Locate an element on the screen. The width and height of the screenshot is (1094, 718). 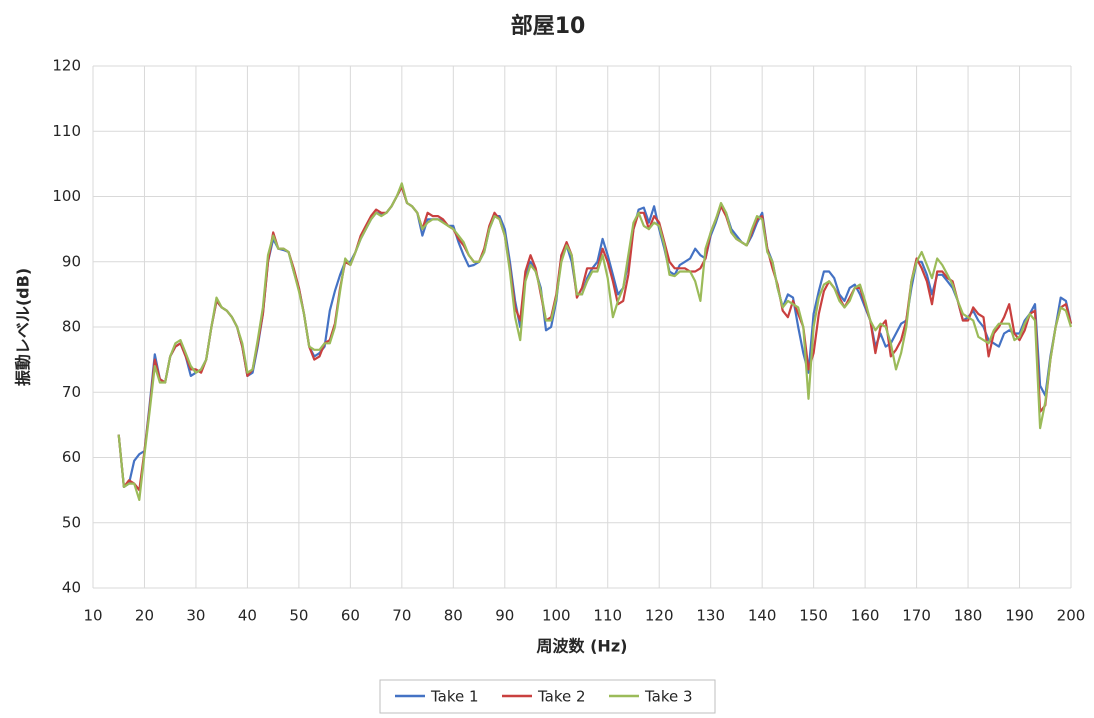
x-tick-label: 180 is located at coordinates (968, 616).